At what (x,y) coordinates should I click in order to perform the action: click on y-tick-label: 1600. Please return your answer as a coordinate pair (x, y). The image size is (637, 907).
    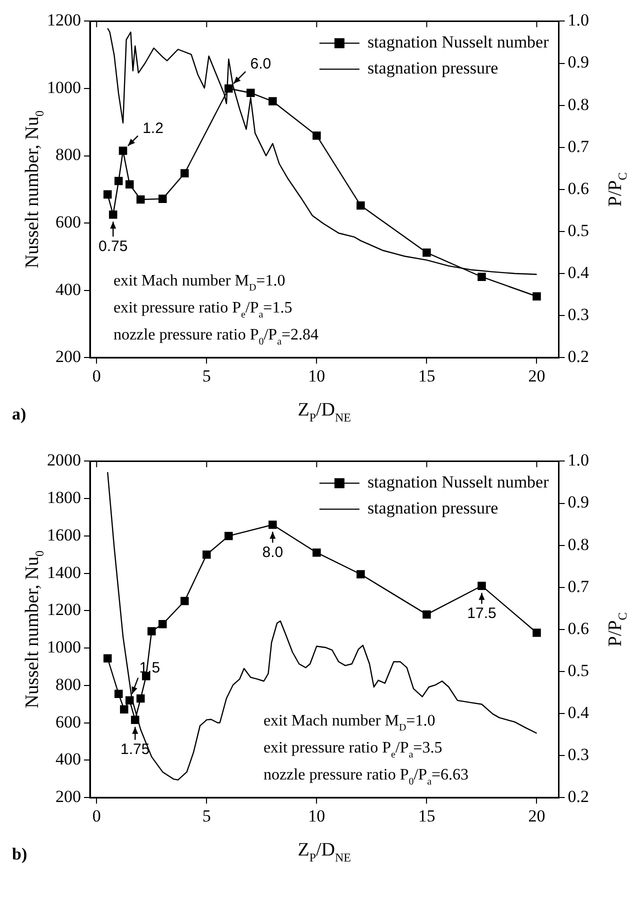
    Looking at the image, I should click on (64, 534).